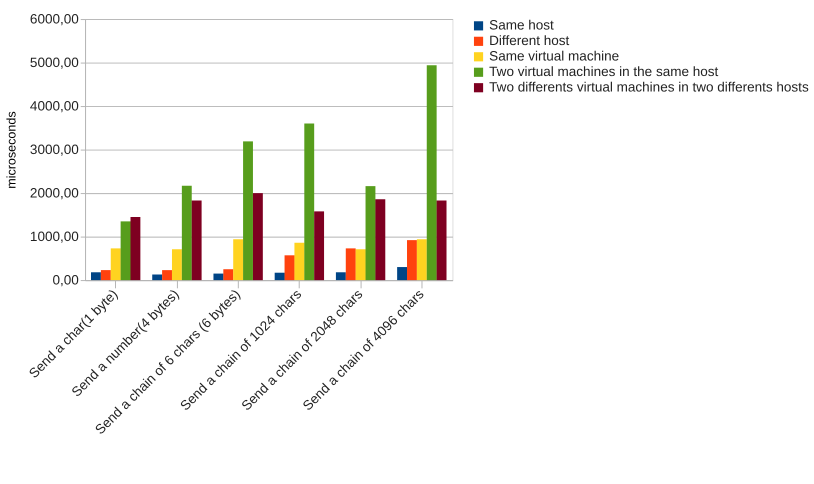 This screenshot has width=814, height=484. What do you see at coordinates (54, 18) in the screenshot?
I see `y-tick-label: 6000,00` at bounding box center [54, 18].